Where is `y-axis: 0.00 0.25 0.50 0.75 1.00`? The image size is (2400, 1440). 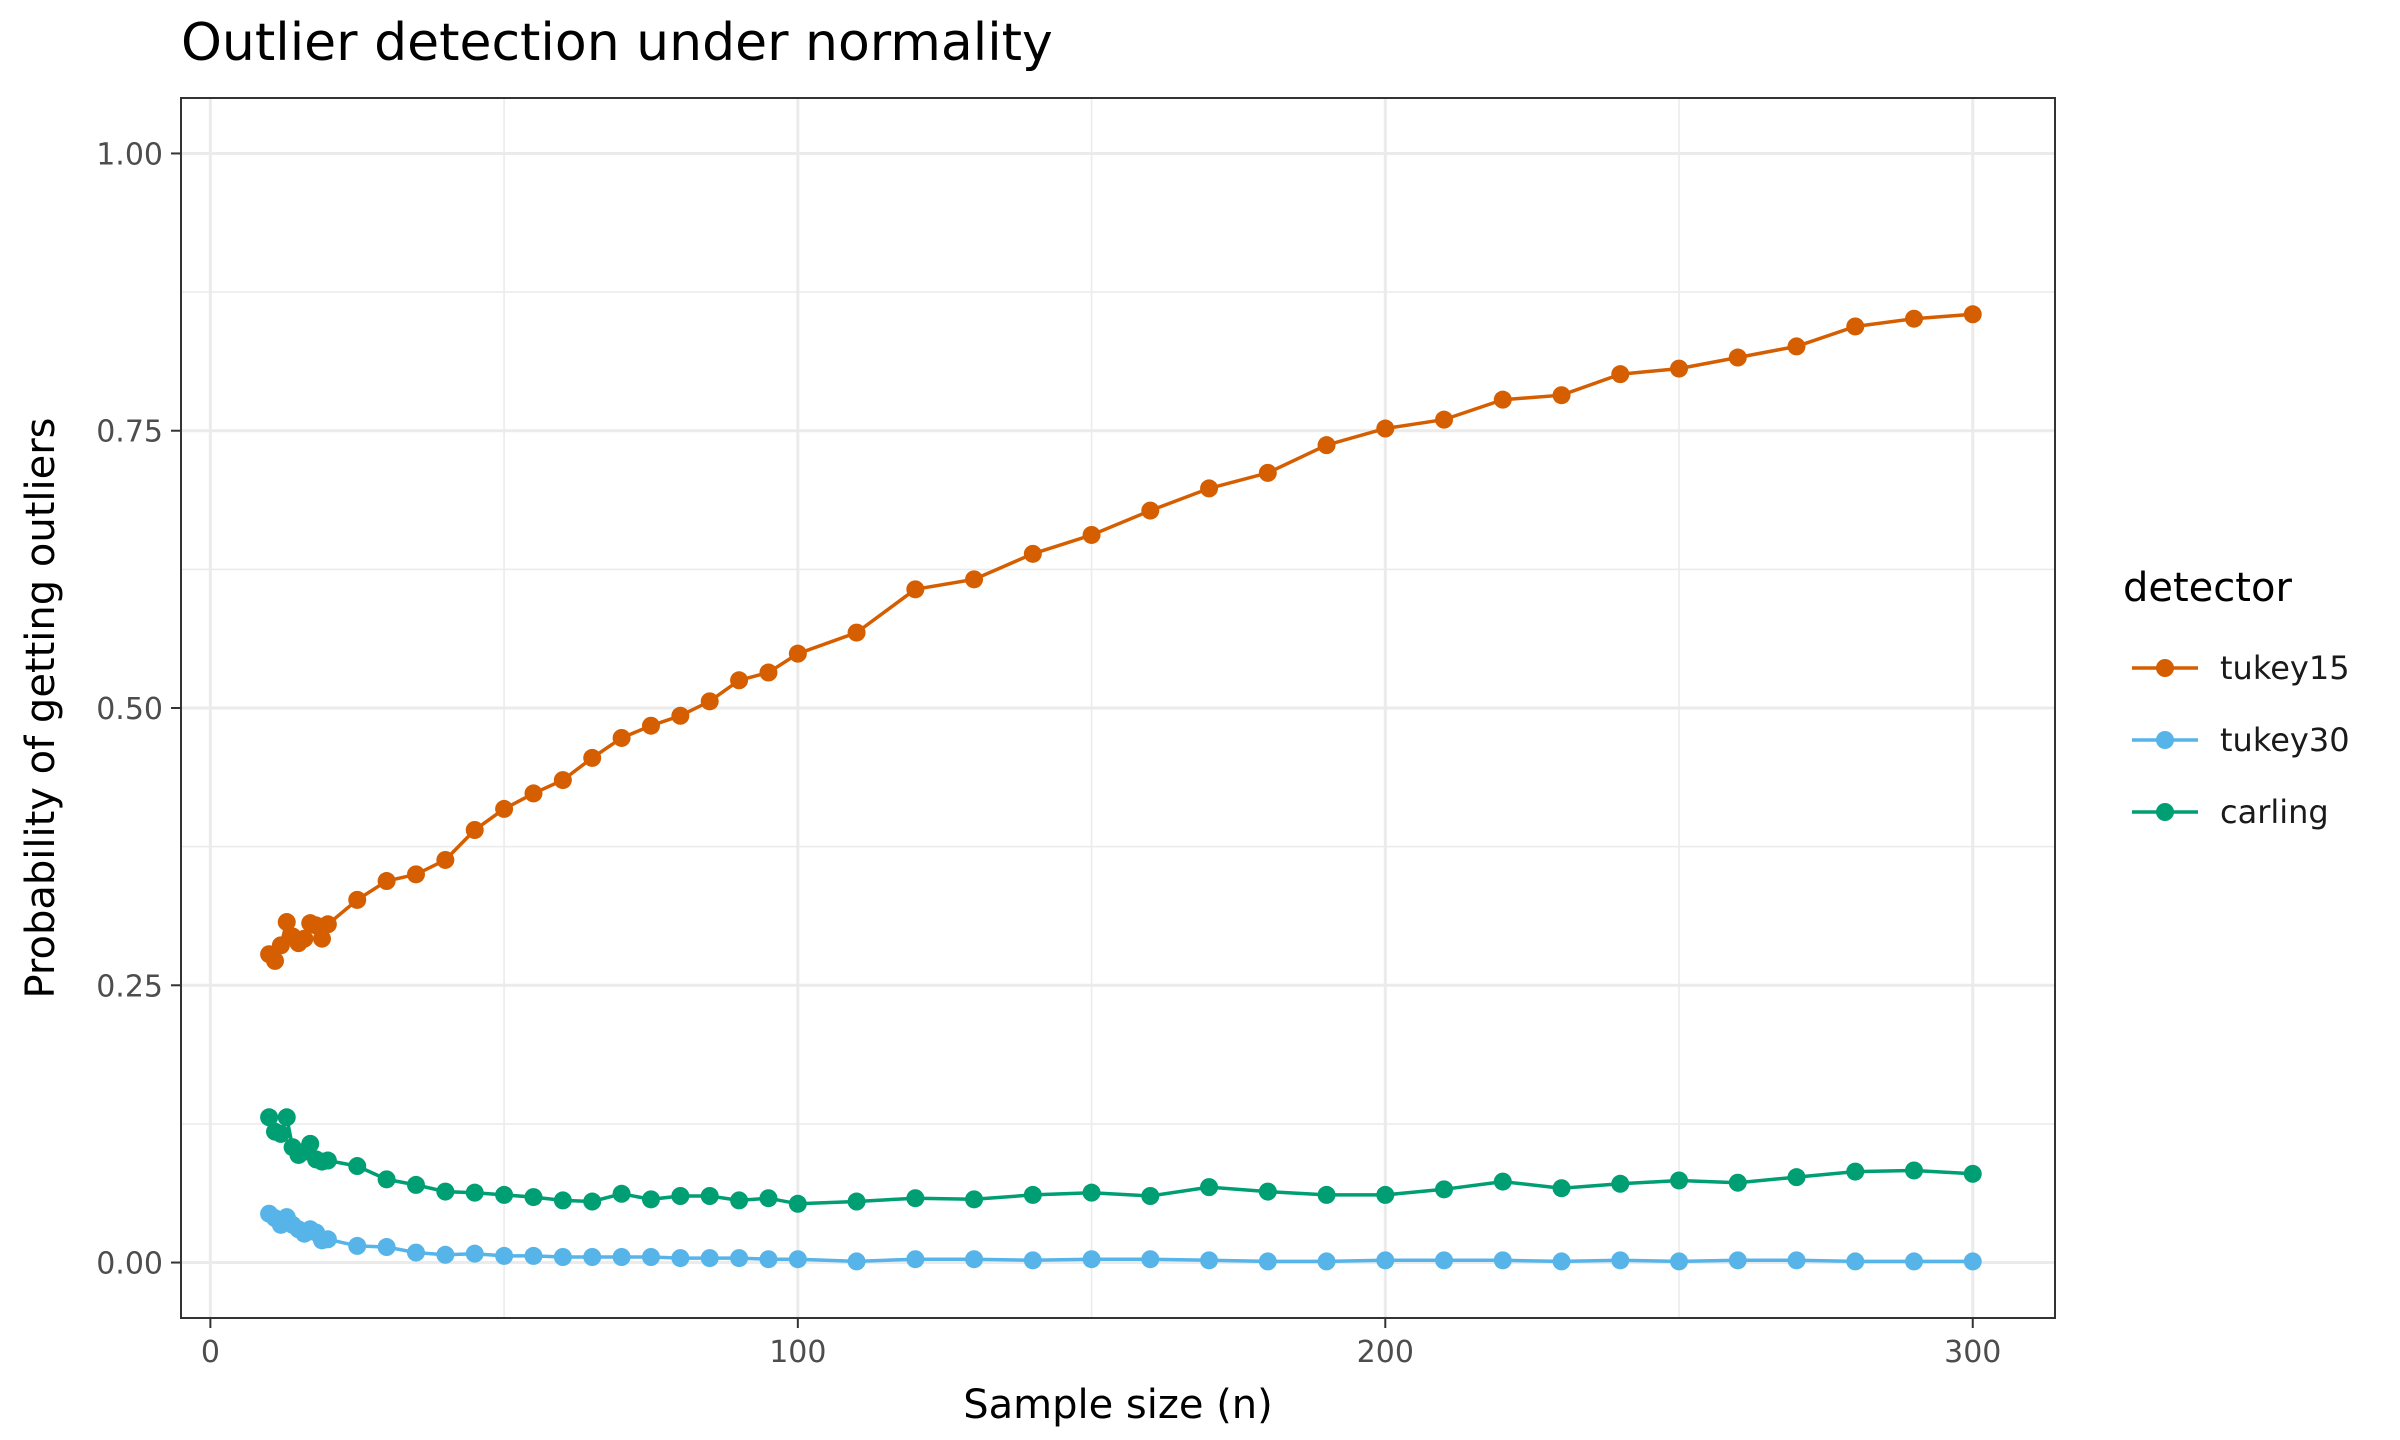 y-axis: 0.00 0.25 0.50 0.75 1.00 is located at coordinates (138, 709).